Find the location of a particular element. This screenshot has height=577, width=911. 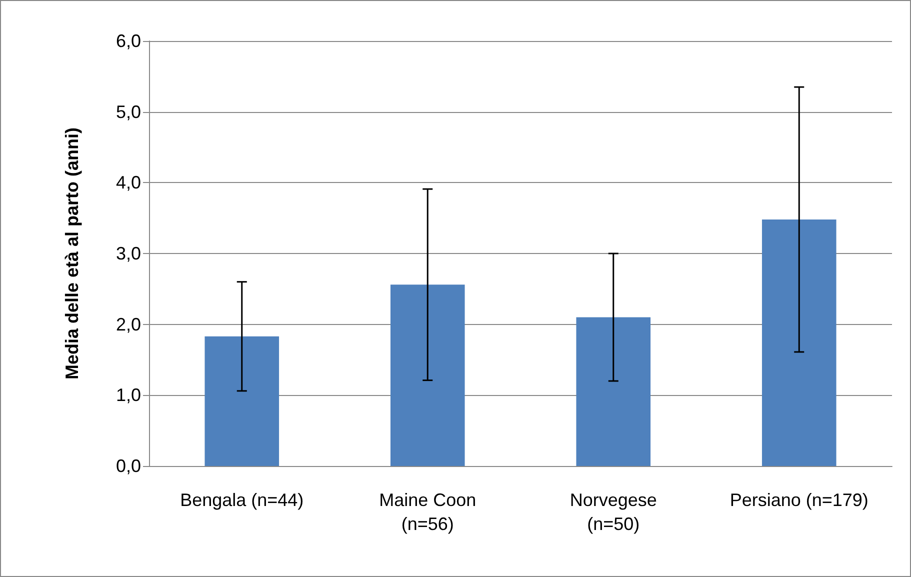

x-tick-label: Norvegese (n=50) is located at coordinates (613, 512).